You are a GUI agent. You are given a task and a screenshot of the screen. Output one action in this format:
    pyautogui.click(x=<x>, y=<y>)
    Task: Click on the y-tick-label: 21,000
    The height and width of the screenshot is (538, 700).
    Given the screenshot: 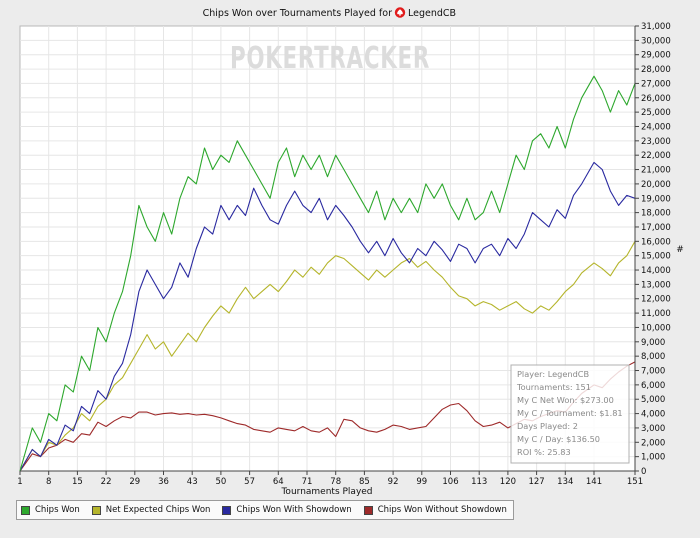 What is the action you would take?
    pyautogui.click(x=656, y=171)
    